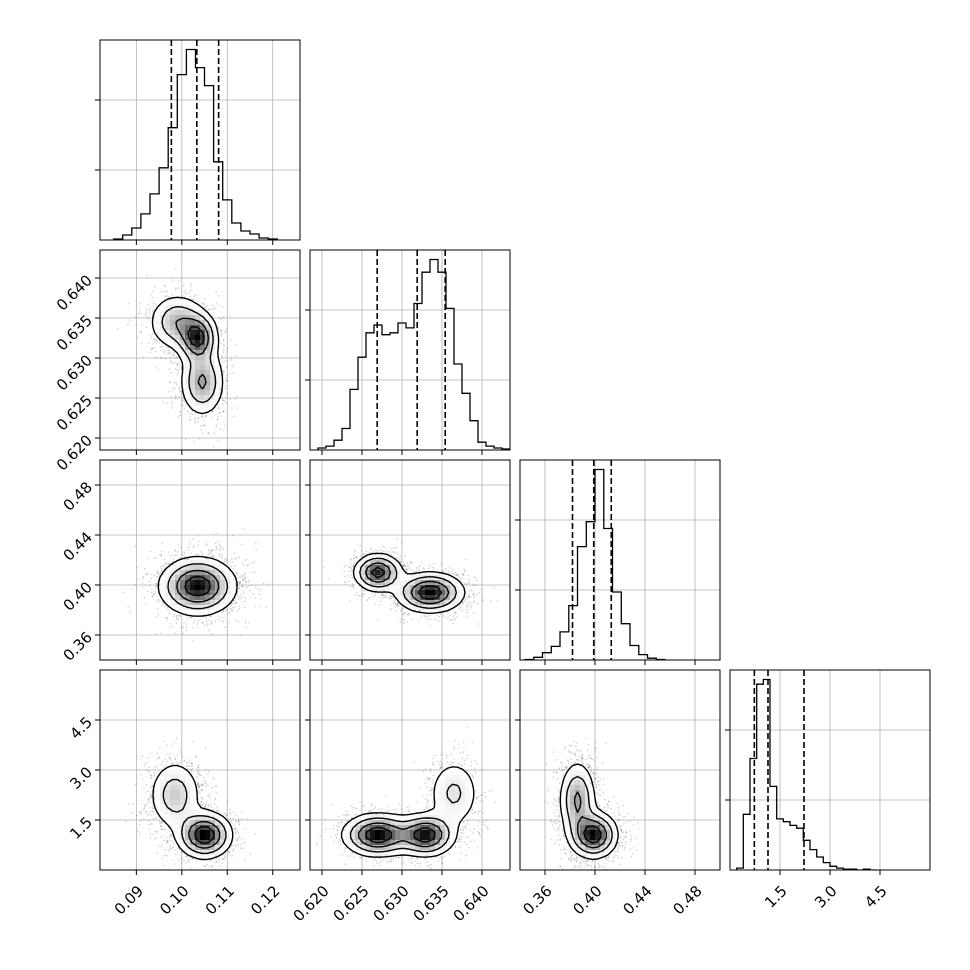 This screenshot has width=970, height=970. Describe the element at coordinates (265, 900) in the screenshot. I see `x-tick-label: 0.12` at that location.